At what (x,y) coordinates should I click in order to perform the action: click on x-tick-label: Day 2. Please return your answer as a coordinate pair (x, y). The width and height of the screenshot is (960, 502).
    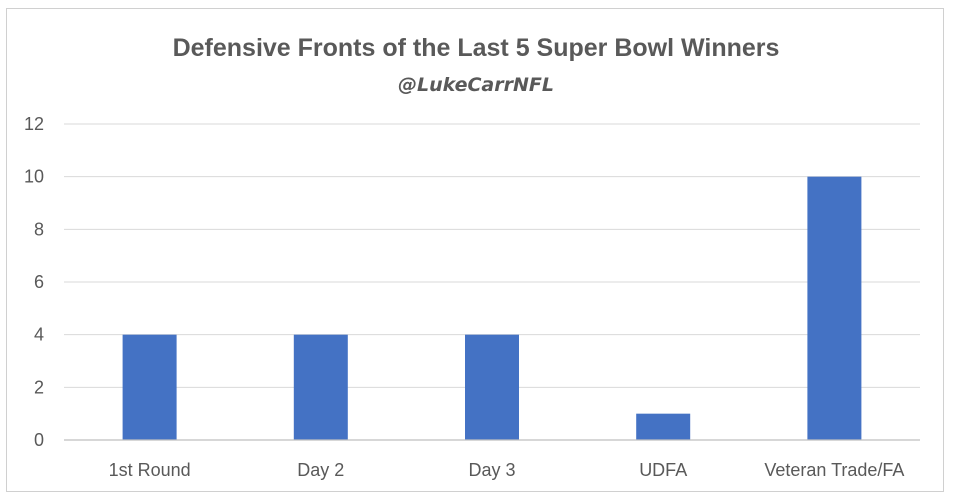
    Looking at the image, I should click on (320, 470).